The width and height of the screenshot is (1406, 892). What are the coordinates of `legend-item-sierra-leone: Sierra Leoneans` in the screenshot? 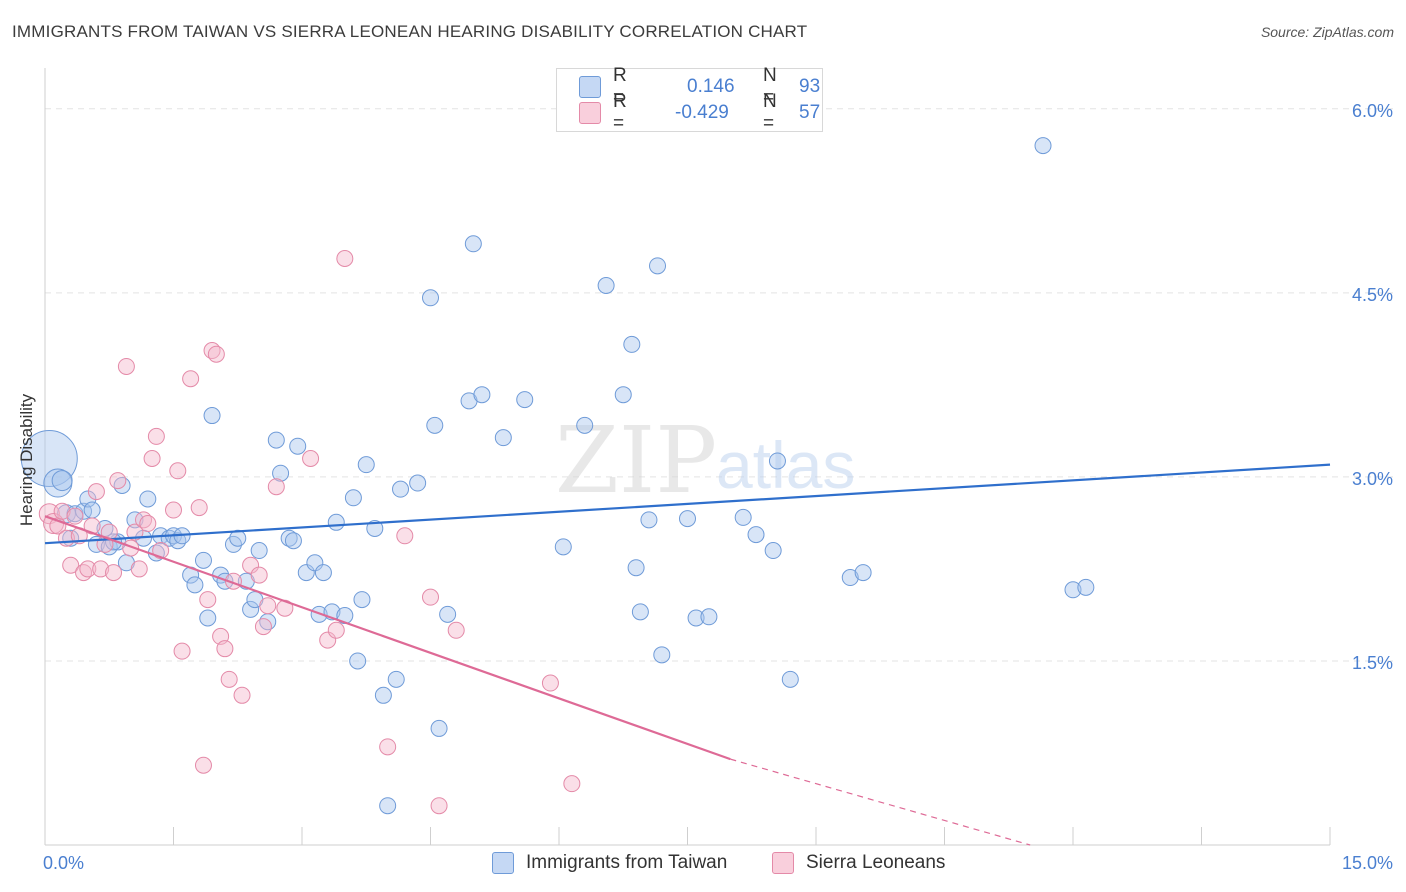 It's located at (858, 863).